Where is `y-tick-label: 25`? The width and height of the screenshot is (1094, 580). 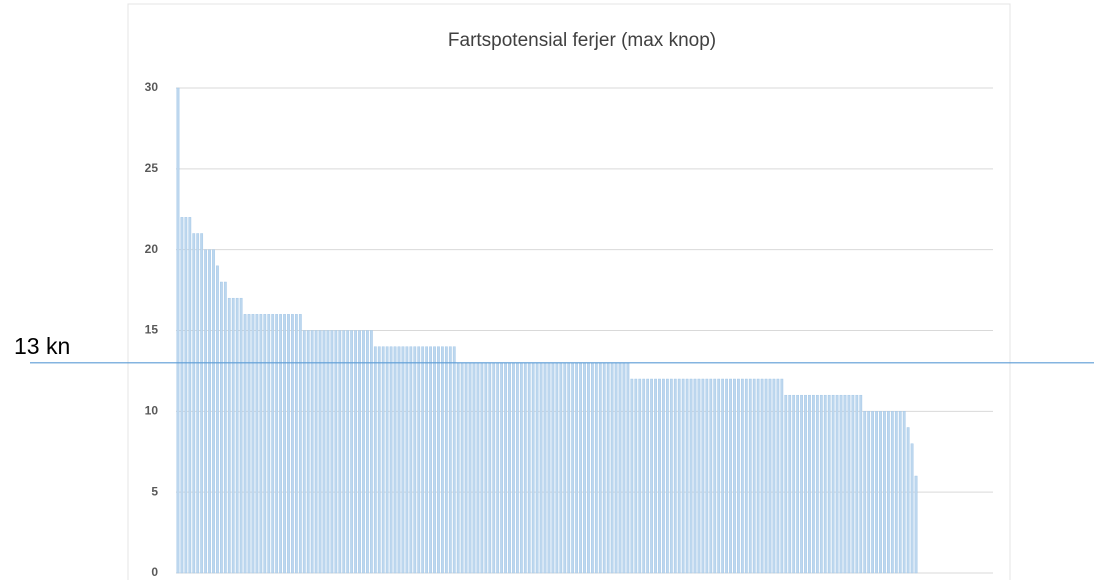 y-tick-label: 25 is located at coordinates (152, 168).